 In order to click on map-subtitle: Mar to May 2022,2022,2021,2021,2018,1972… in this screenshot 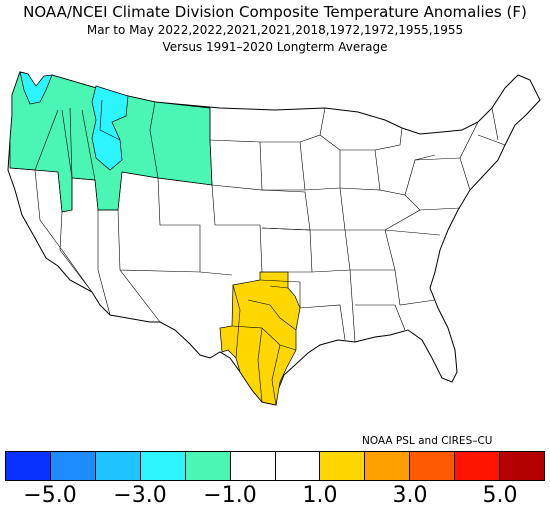, I will do `click(275, 30)`.